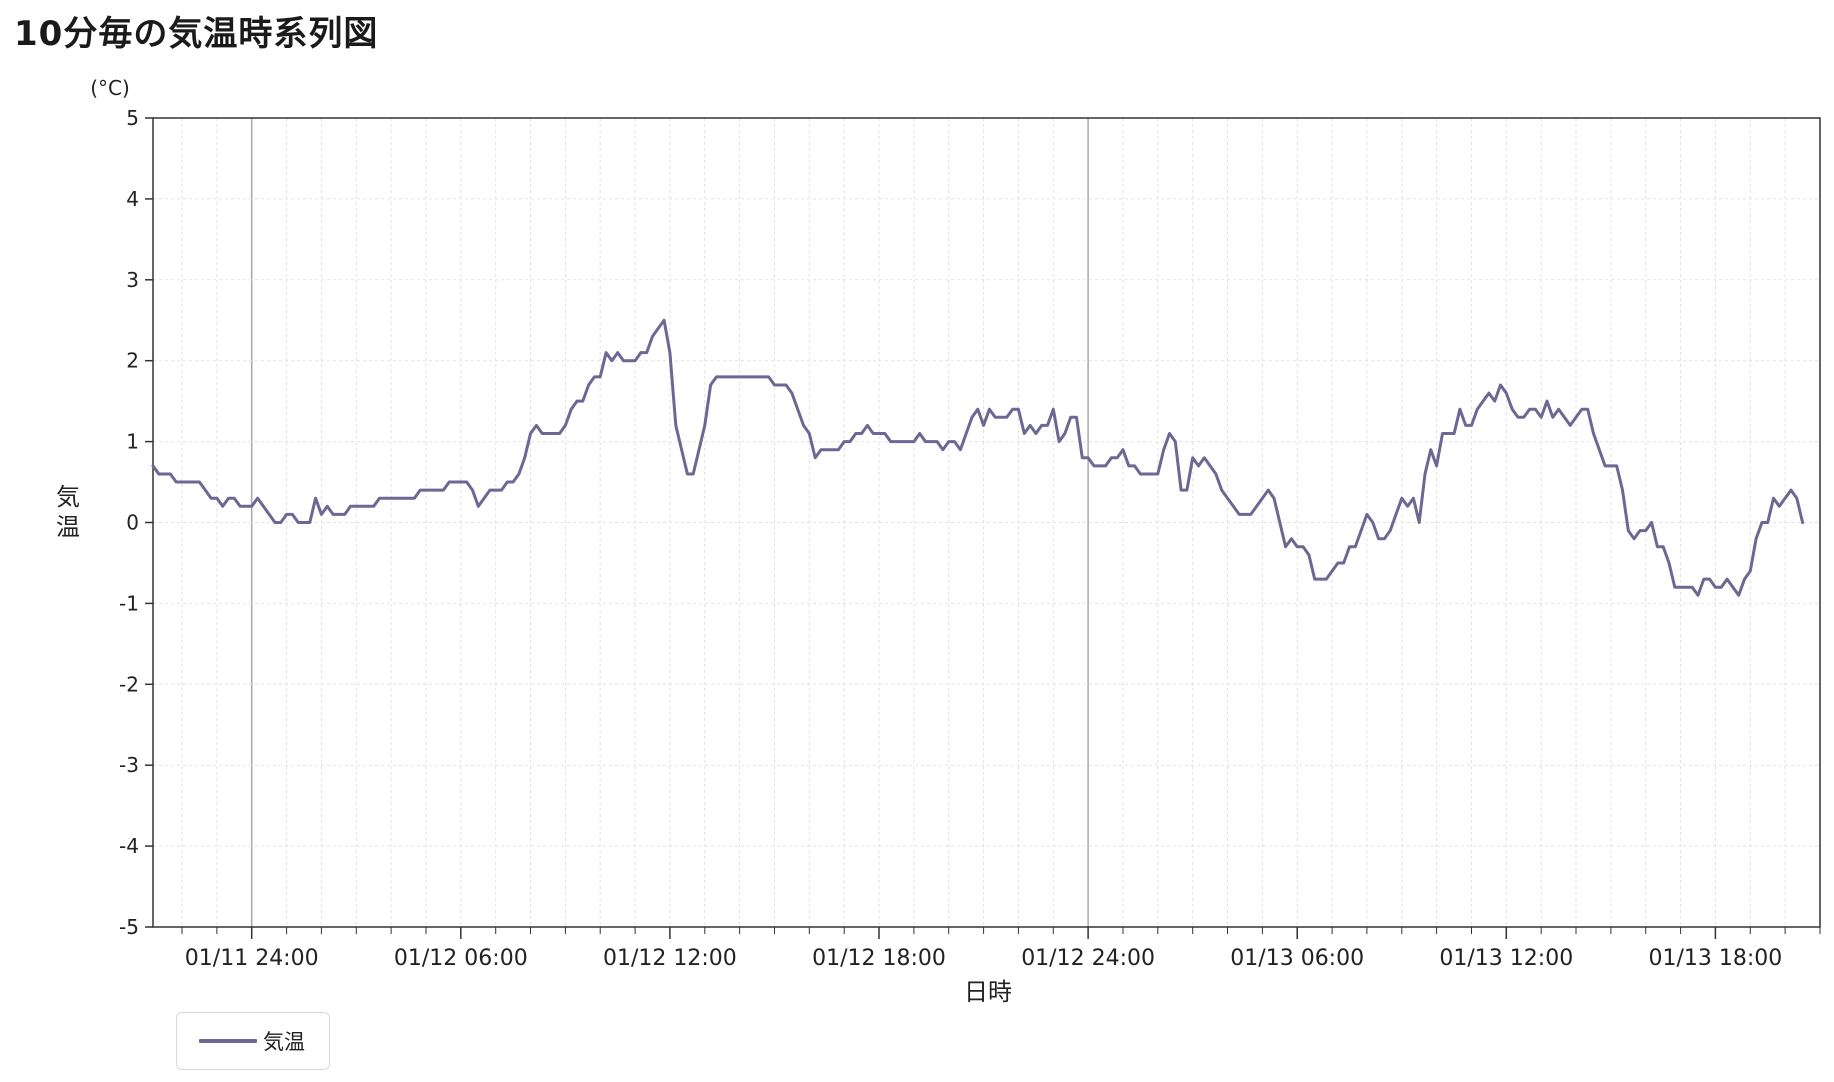 The height and width of the screenshot is (1082, 1834). I want to click on x-tick-label: 01/11 24:00, so click(252, 958).